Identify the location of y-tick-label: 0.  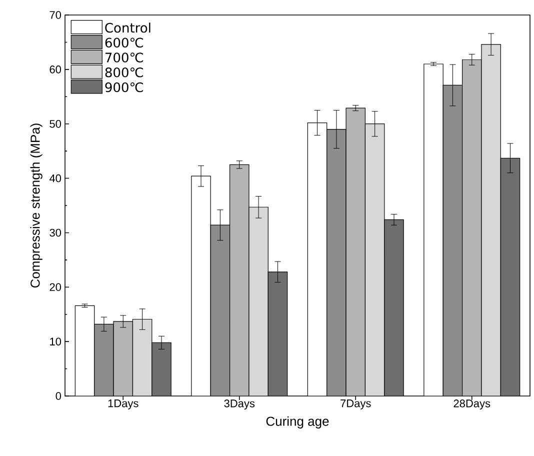
(59, 396).